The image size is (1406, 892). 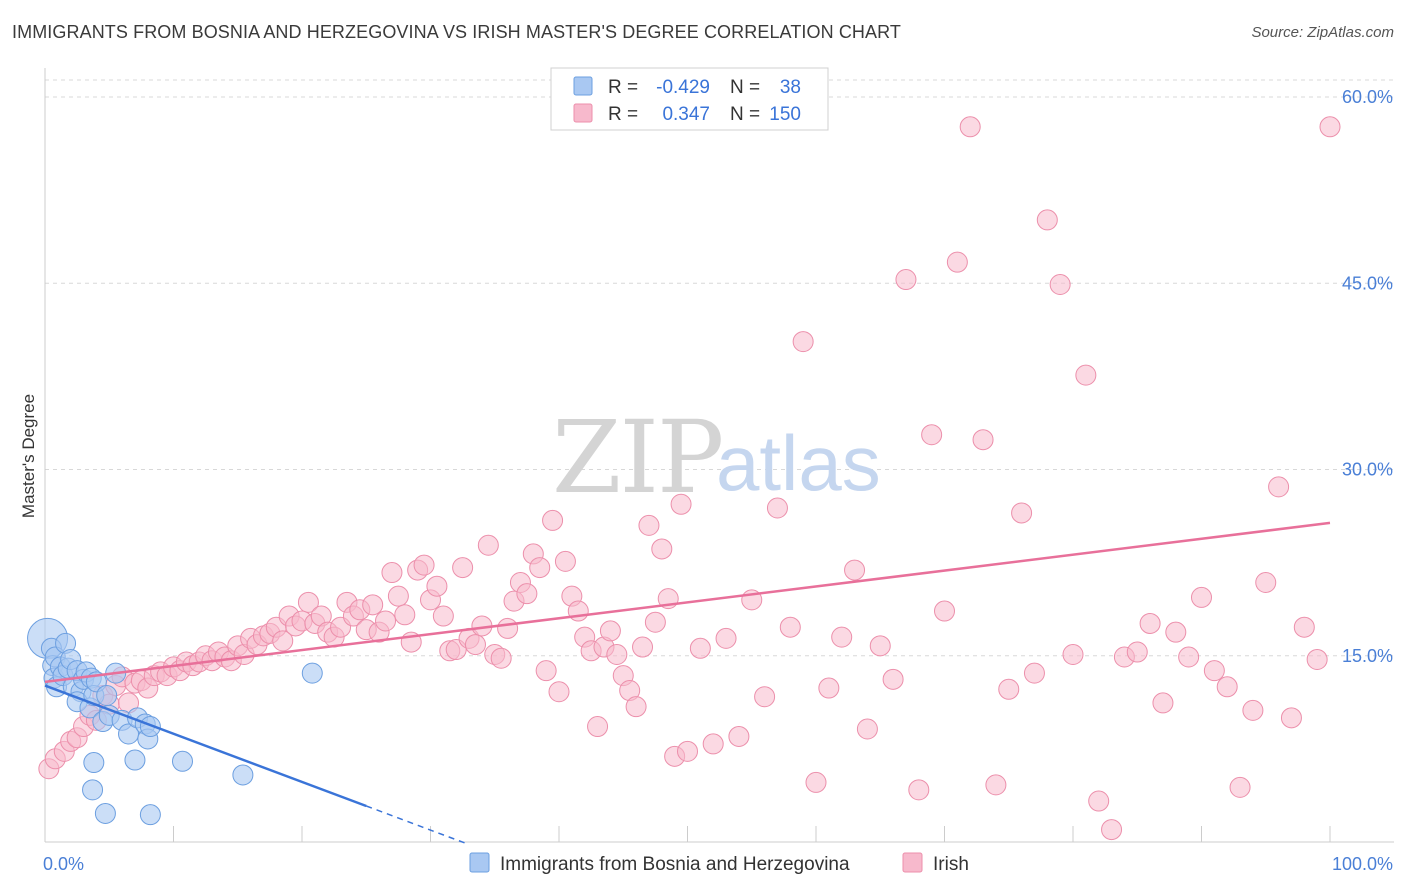 What do you see at coordinates (790, 87) in the screenshot?
I see `stats-legend-n-value: 38` at bounding box center [790, 87].